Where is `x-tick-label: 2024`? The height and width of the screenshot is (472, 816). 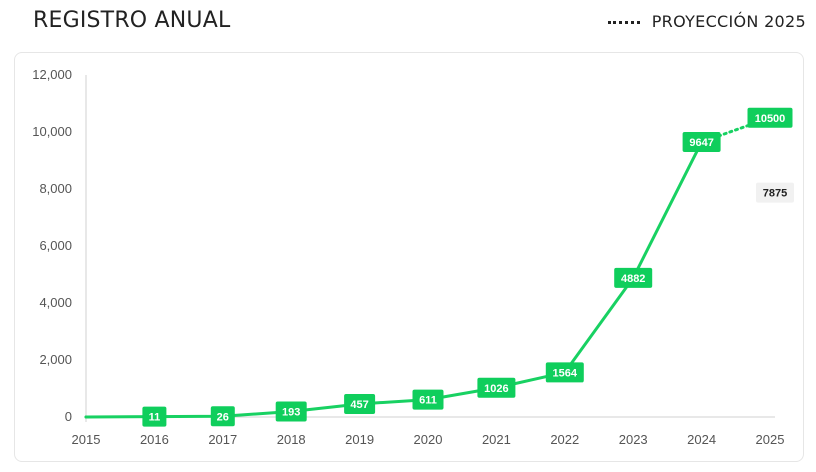 x-tick-label: 2024 is located at coordinates (701, 439).